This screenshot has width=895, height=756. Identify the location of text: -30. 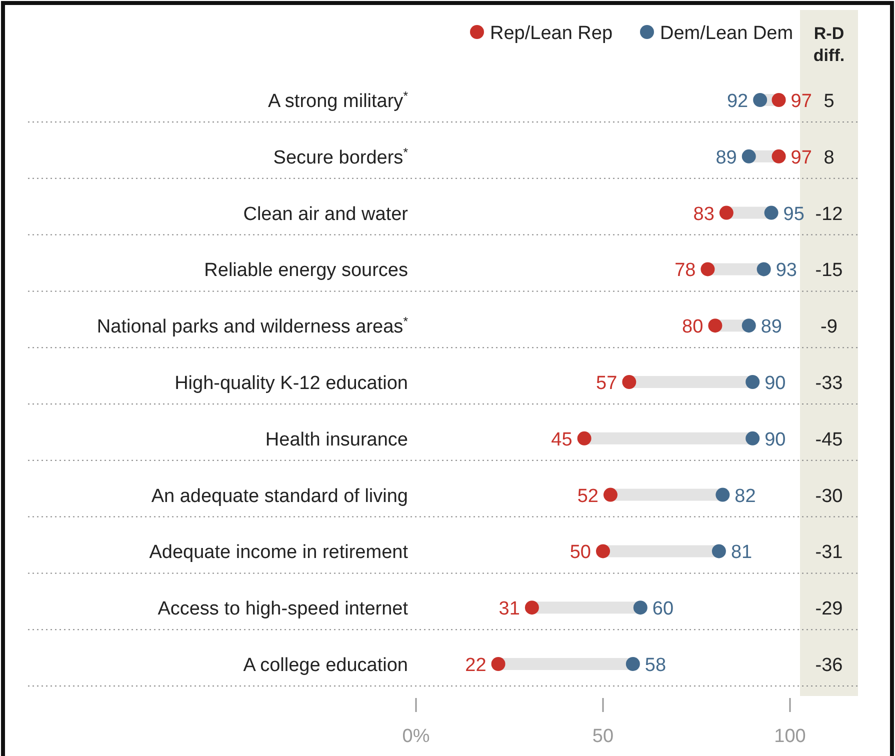
(829, 496).